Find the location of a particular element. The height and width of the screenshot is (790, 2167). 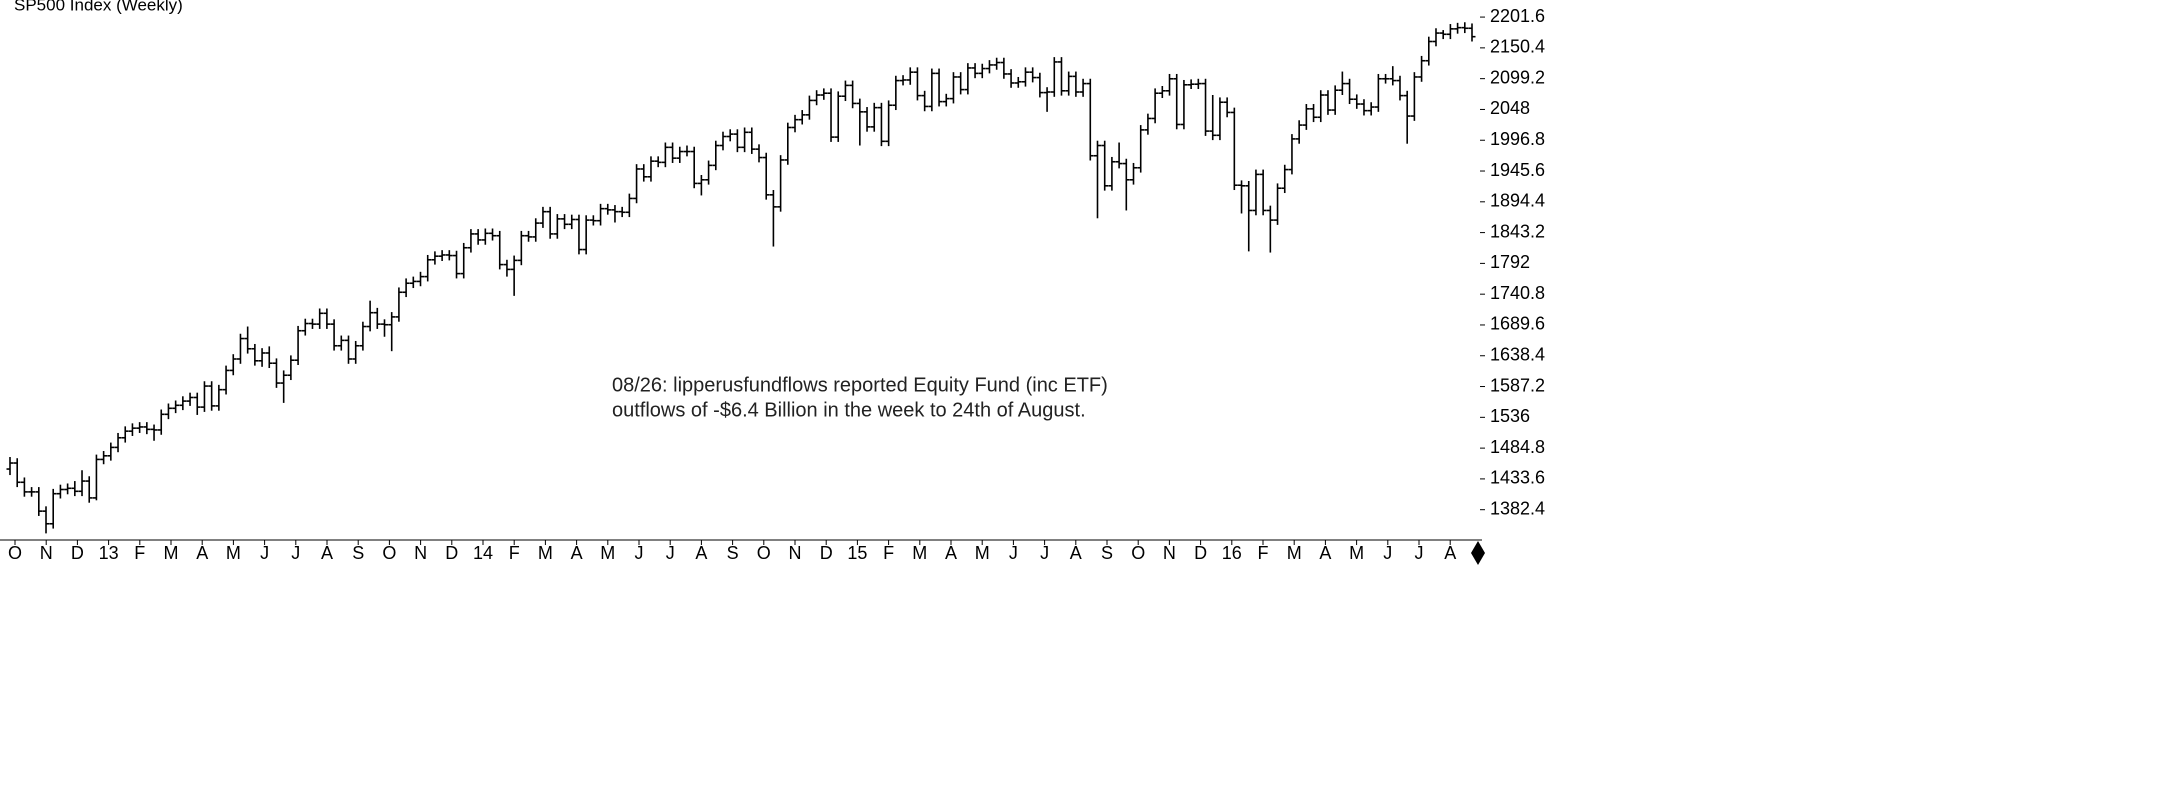

y-tick-label: 2150.4 is located at coordinates (1517, 47).